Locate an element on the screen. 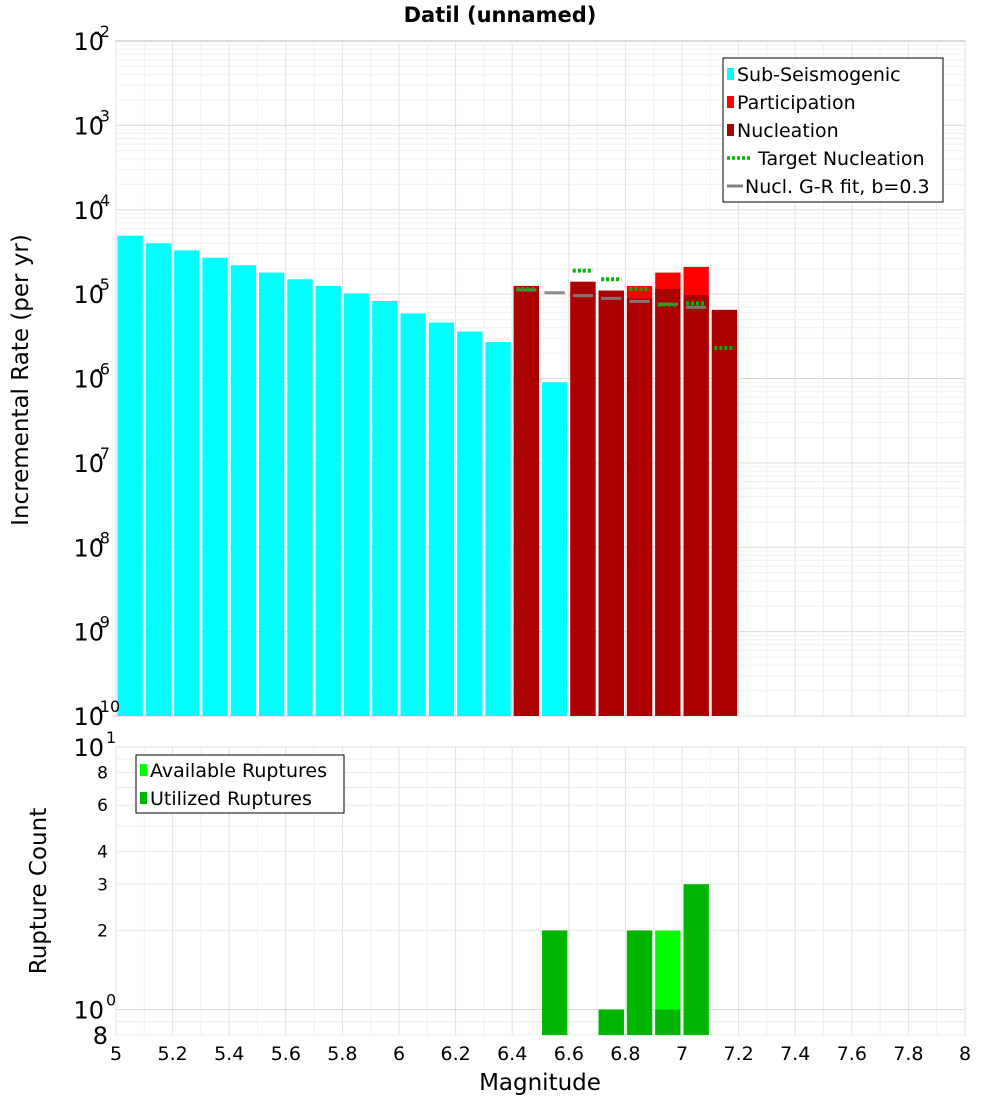  participation-swatch is located at coordinates (730, 102).